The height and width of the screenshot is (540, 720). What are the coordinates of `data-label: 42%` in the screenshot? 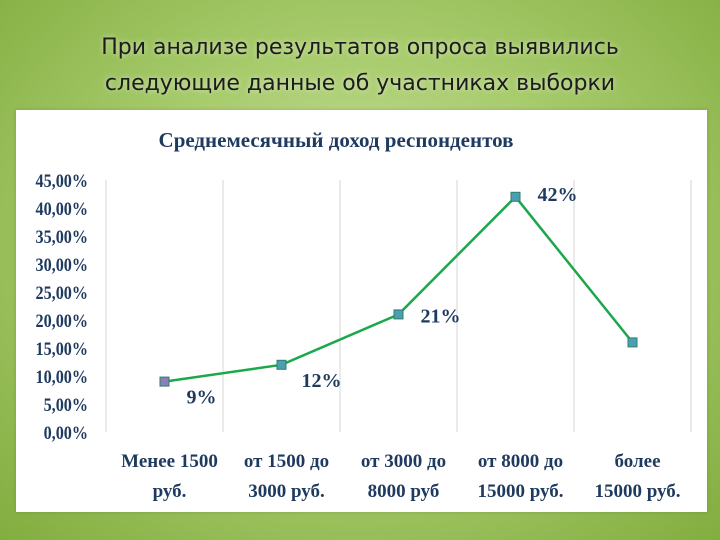 It's located at (558, 195).